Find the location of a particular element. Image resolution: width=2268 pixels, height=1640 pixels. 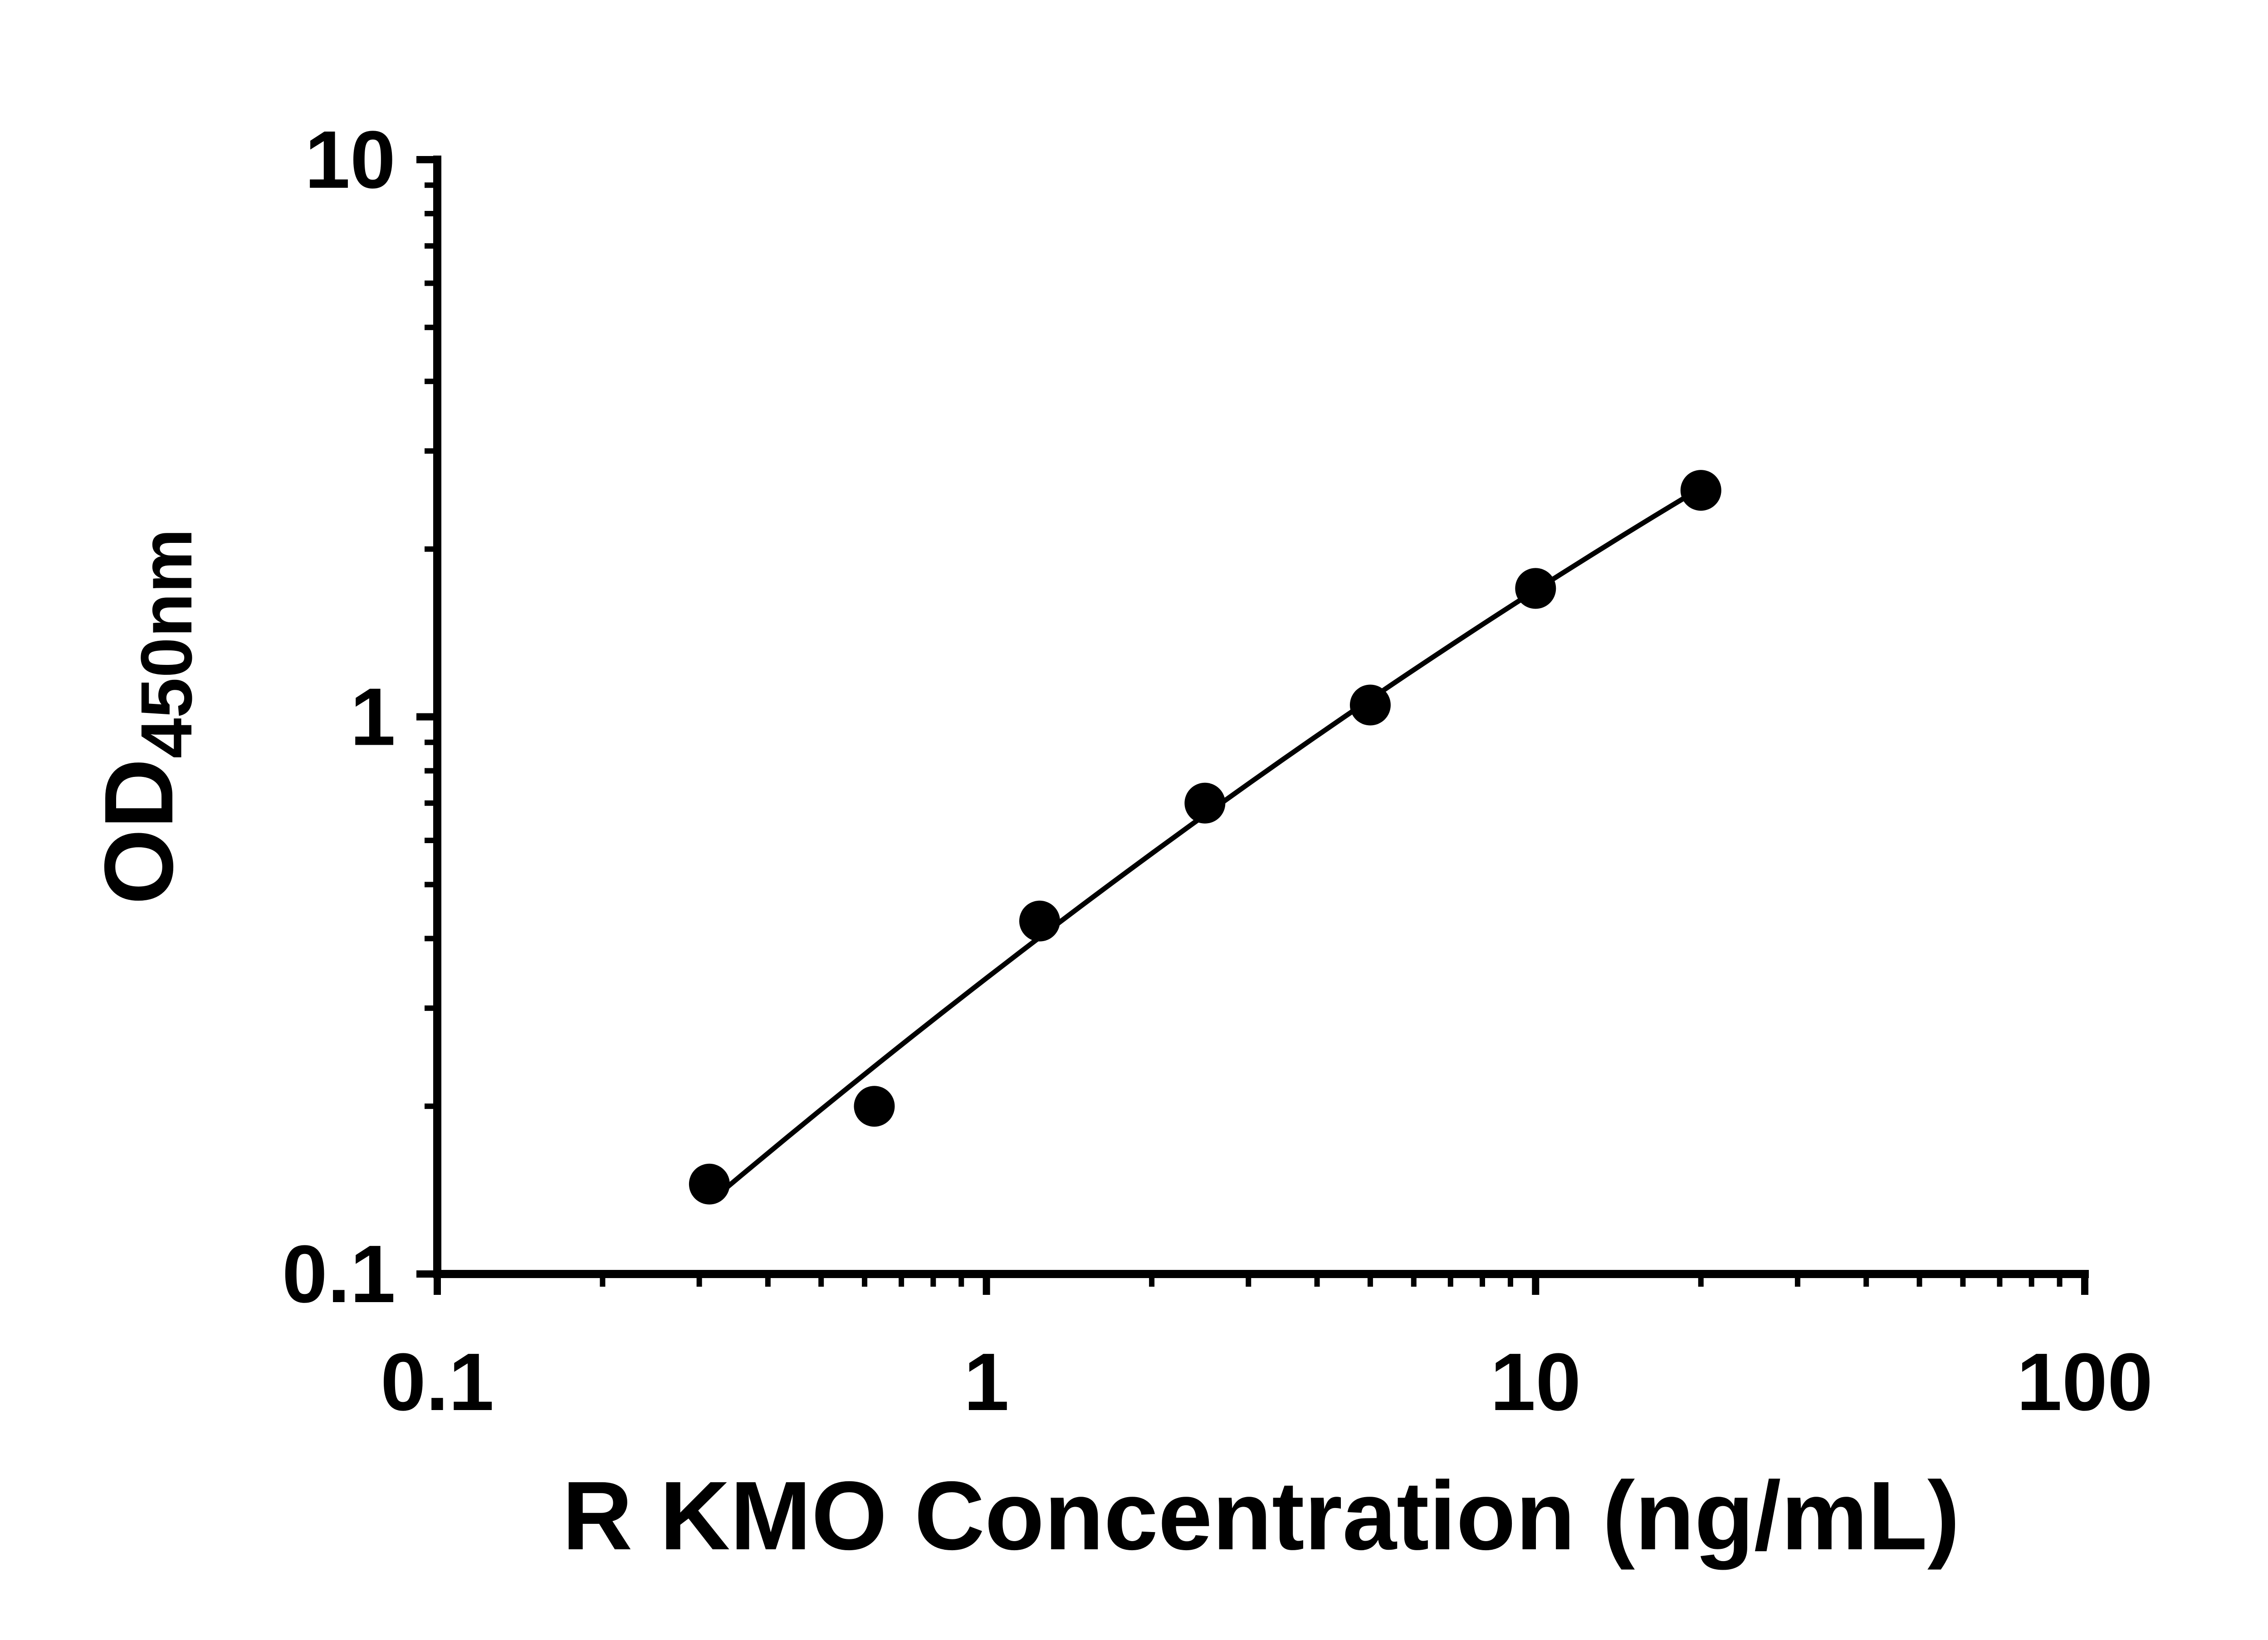

x-tick-label: 10 is located at coordinates (1536, 1382).